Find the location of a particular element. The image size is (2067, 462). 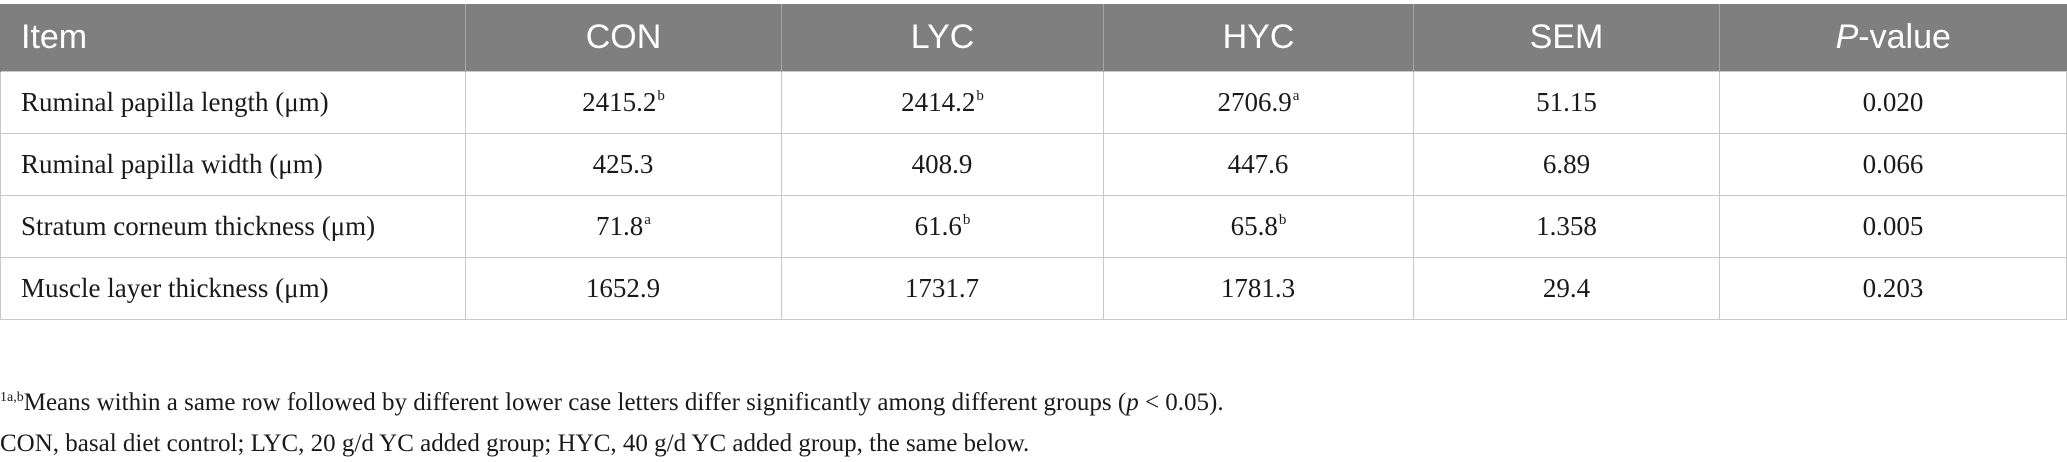

cell-lyc: 61.6b is located at coordinates (942, 226).